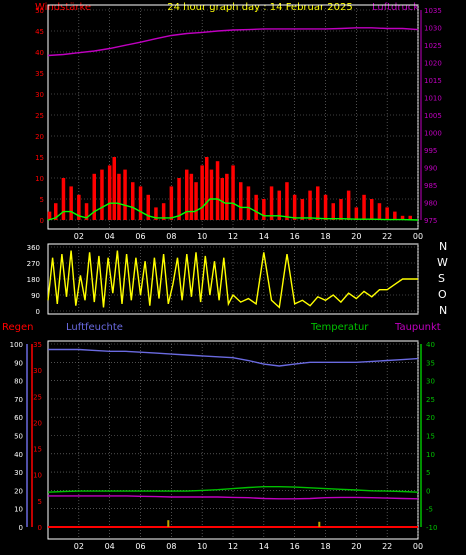 The height and width of the screenshot is (555, 466). Describe the element at coordinates (18, 400) in the screenshot. I see `humidity-tick-label: 70` at that location.